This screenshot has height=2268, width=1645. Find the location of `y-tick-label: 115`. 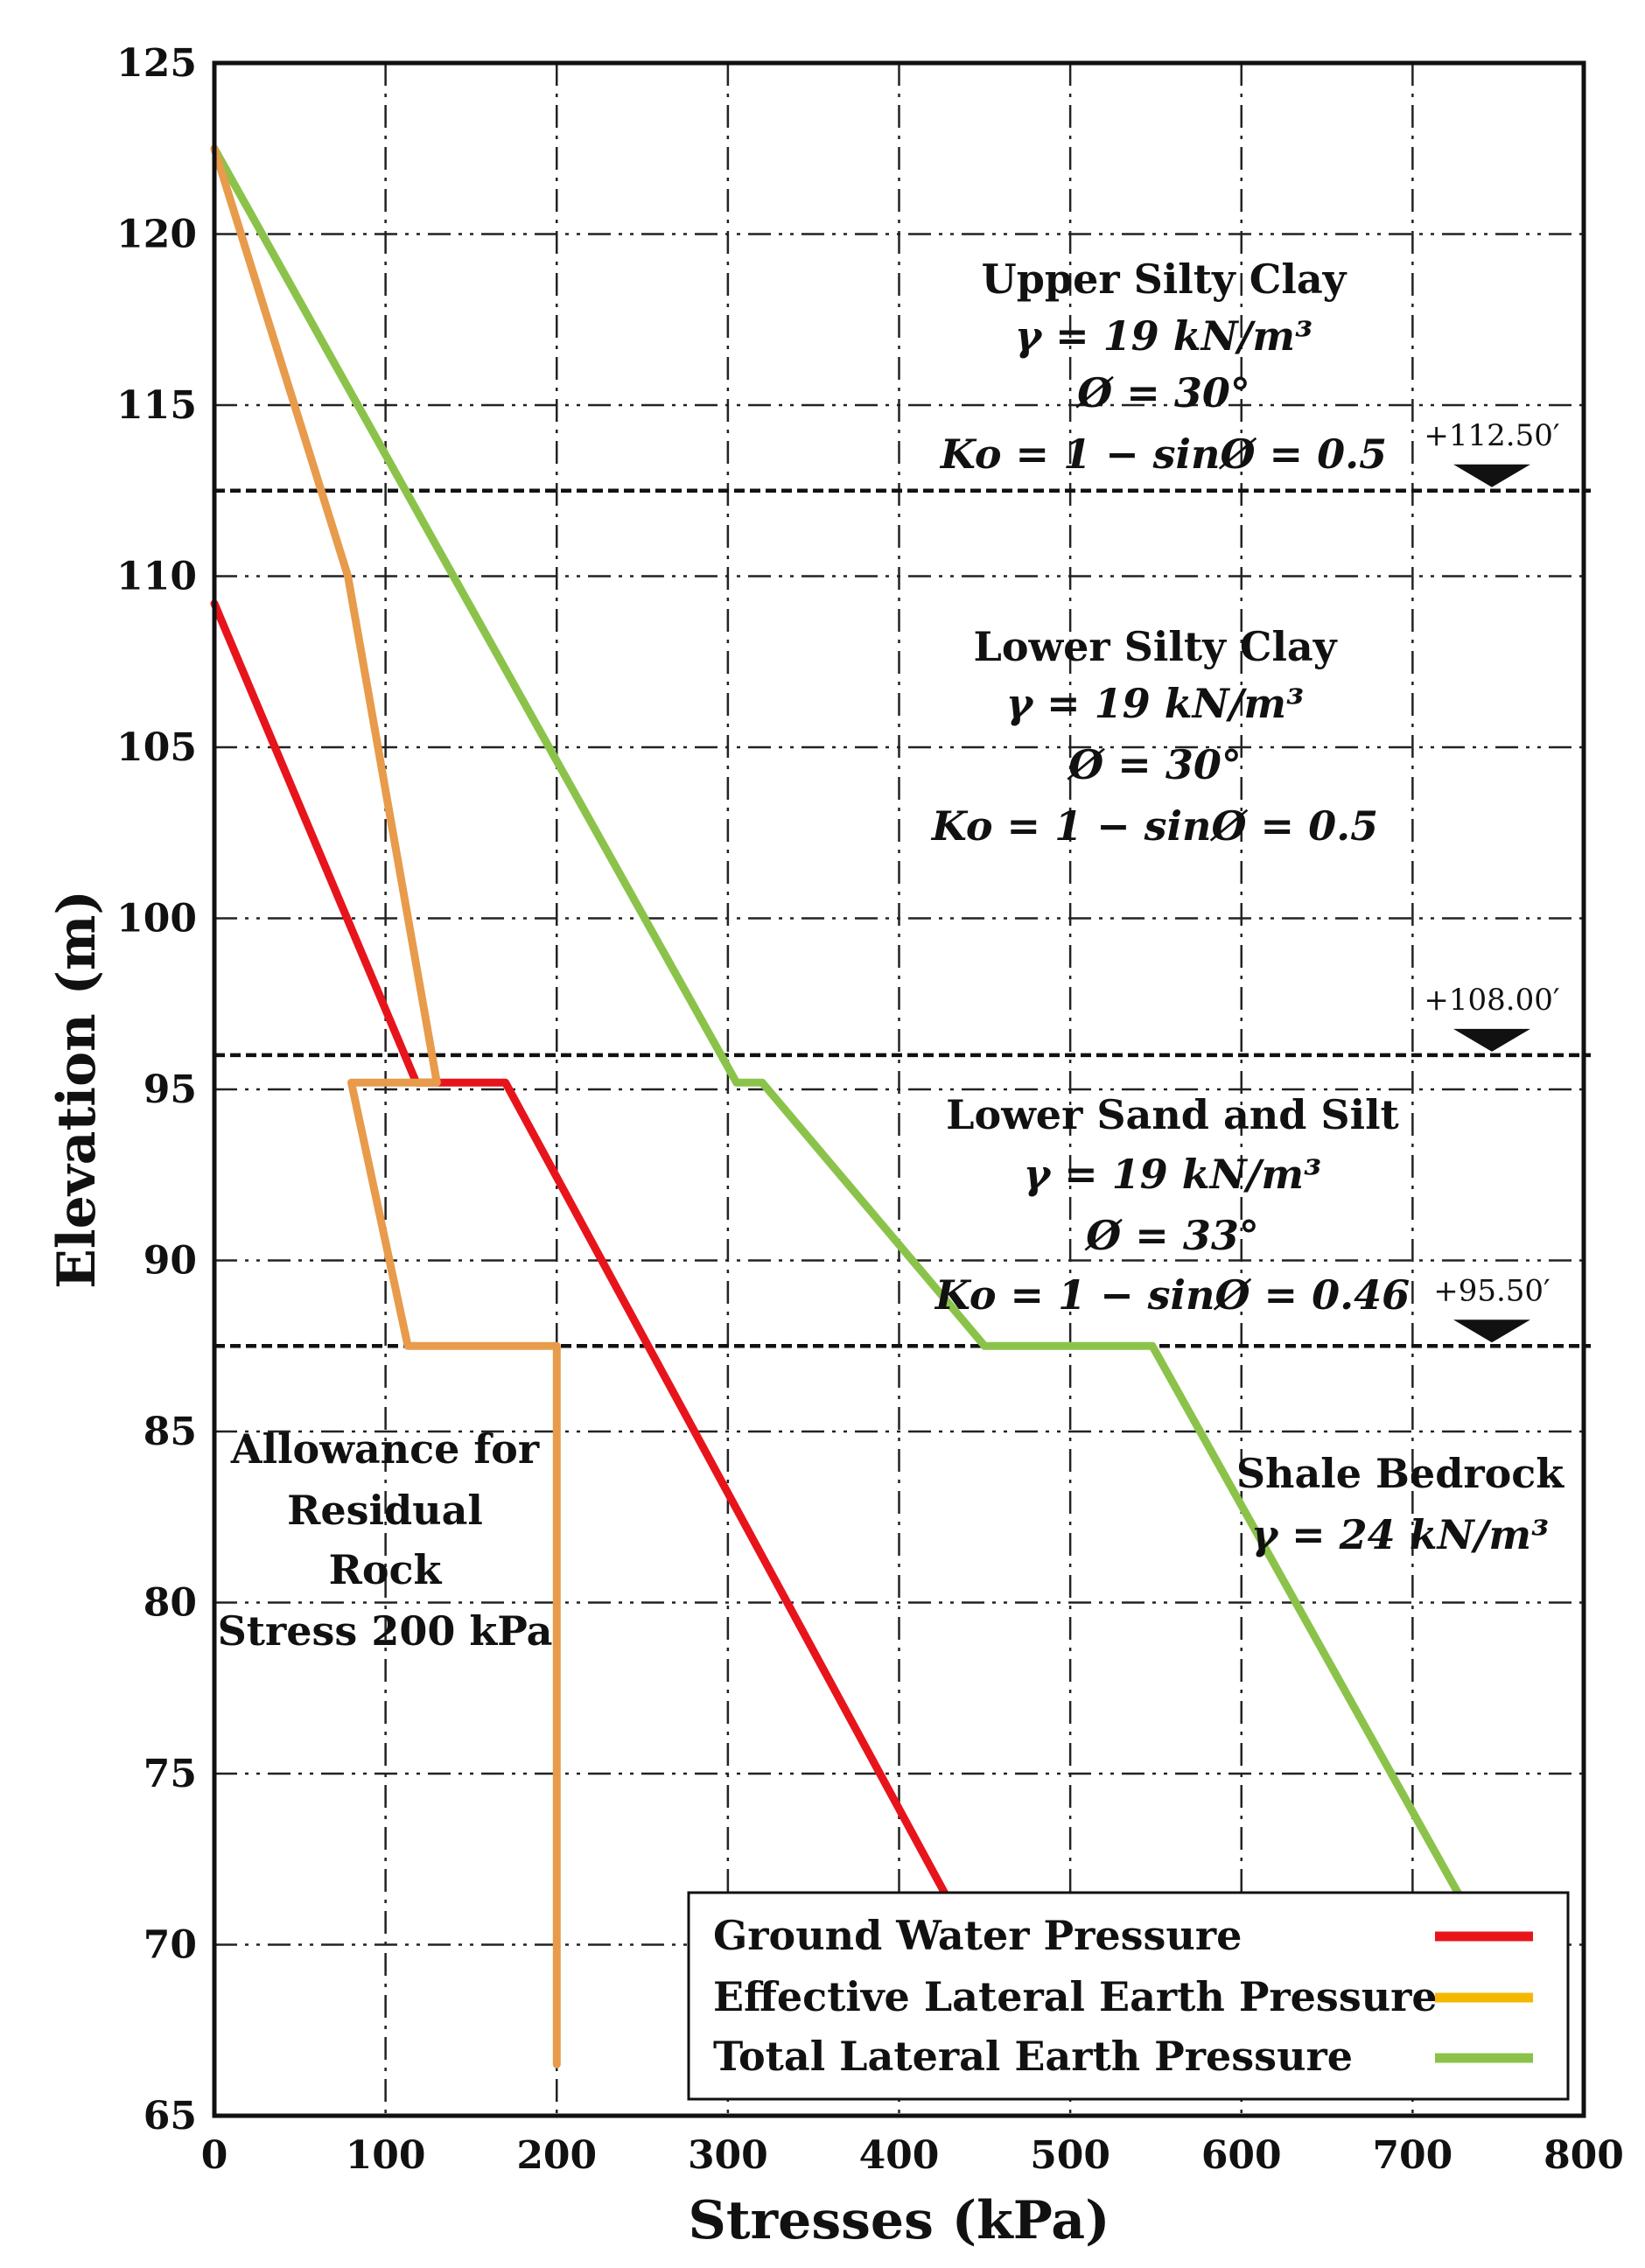

y-tick-label: 115 is located at coordinates (156, 405).